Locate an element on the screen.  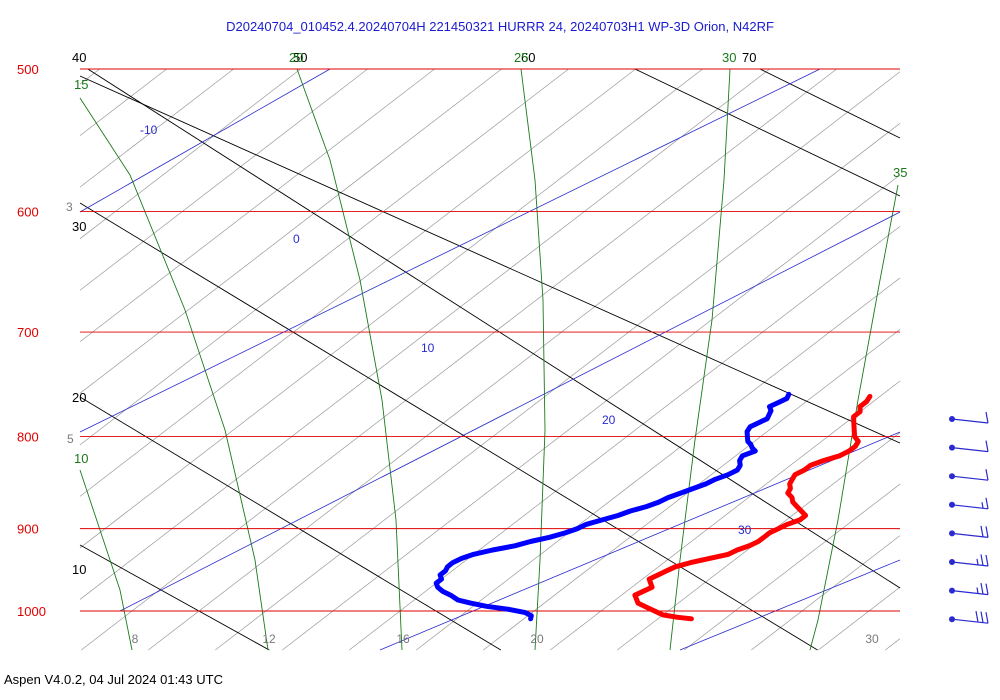
footer-version-timestamp: Aspen V4.0.2, 04 Jul 2024 01:43 UTC is located at coordinates (113, 679).